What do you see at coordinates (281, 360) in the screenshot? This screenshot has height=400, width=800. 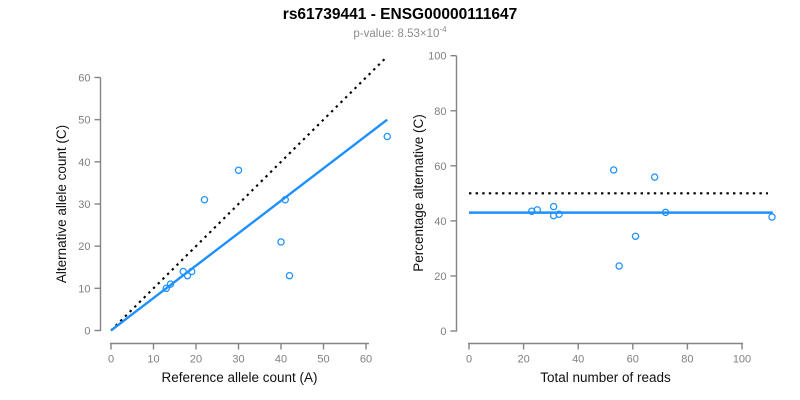 I see `left-x-tick-label: 40` at bounding box center [281, 360].